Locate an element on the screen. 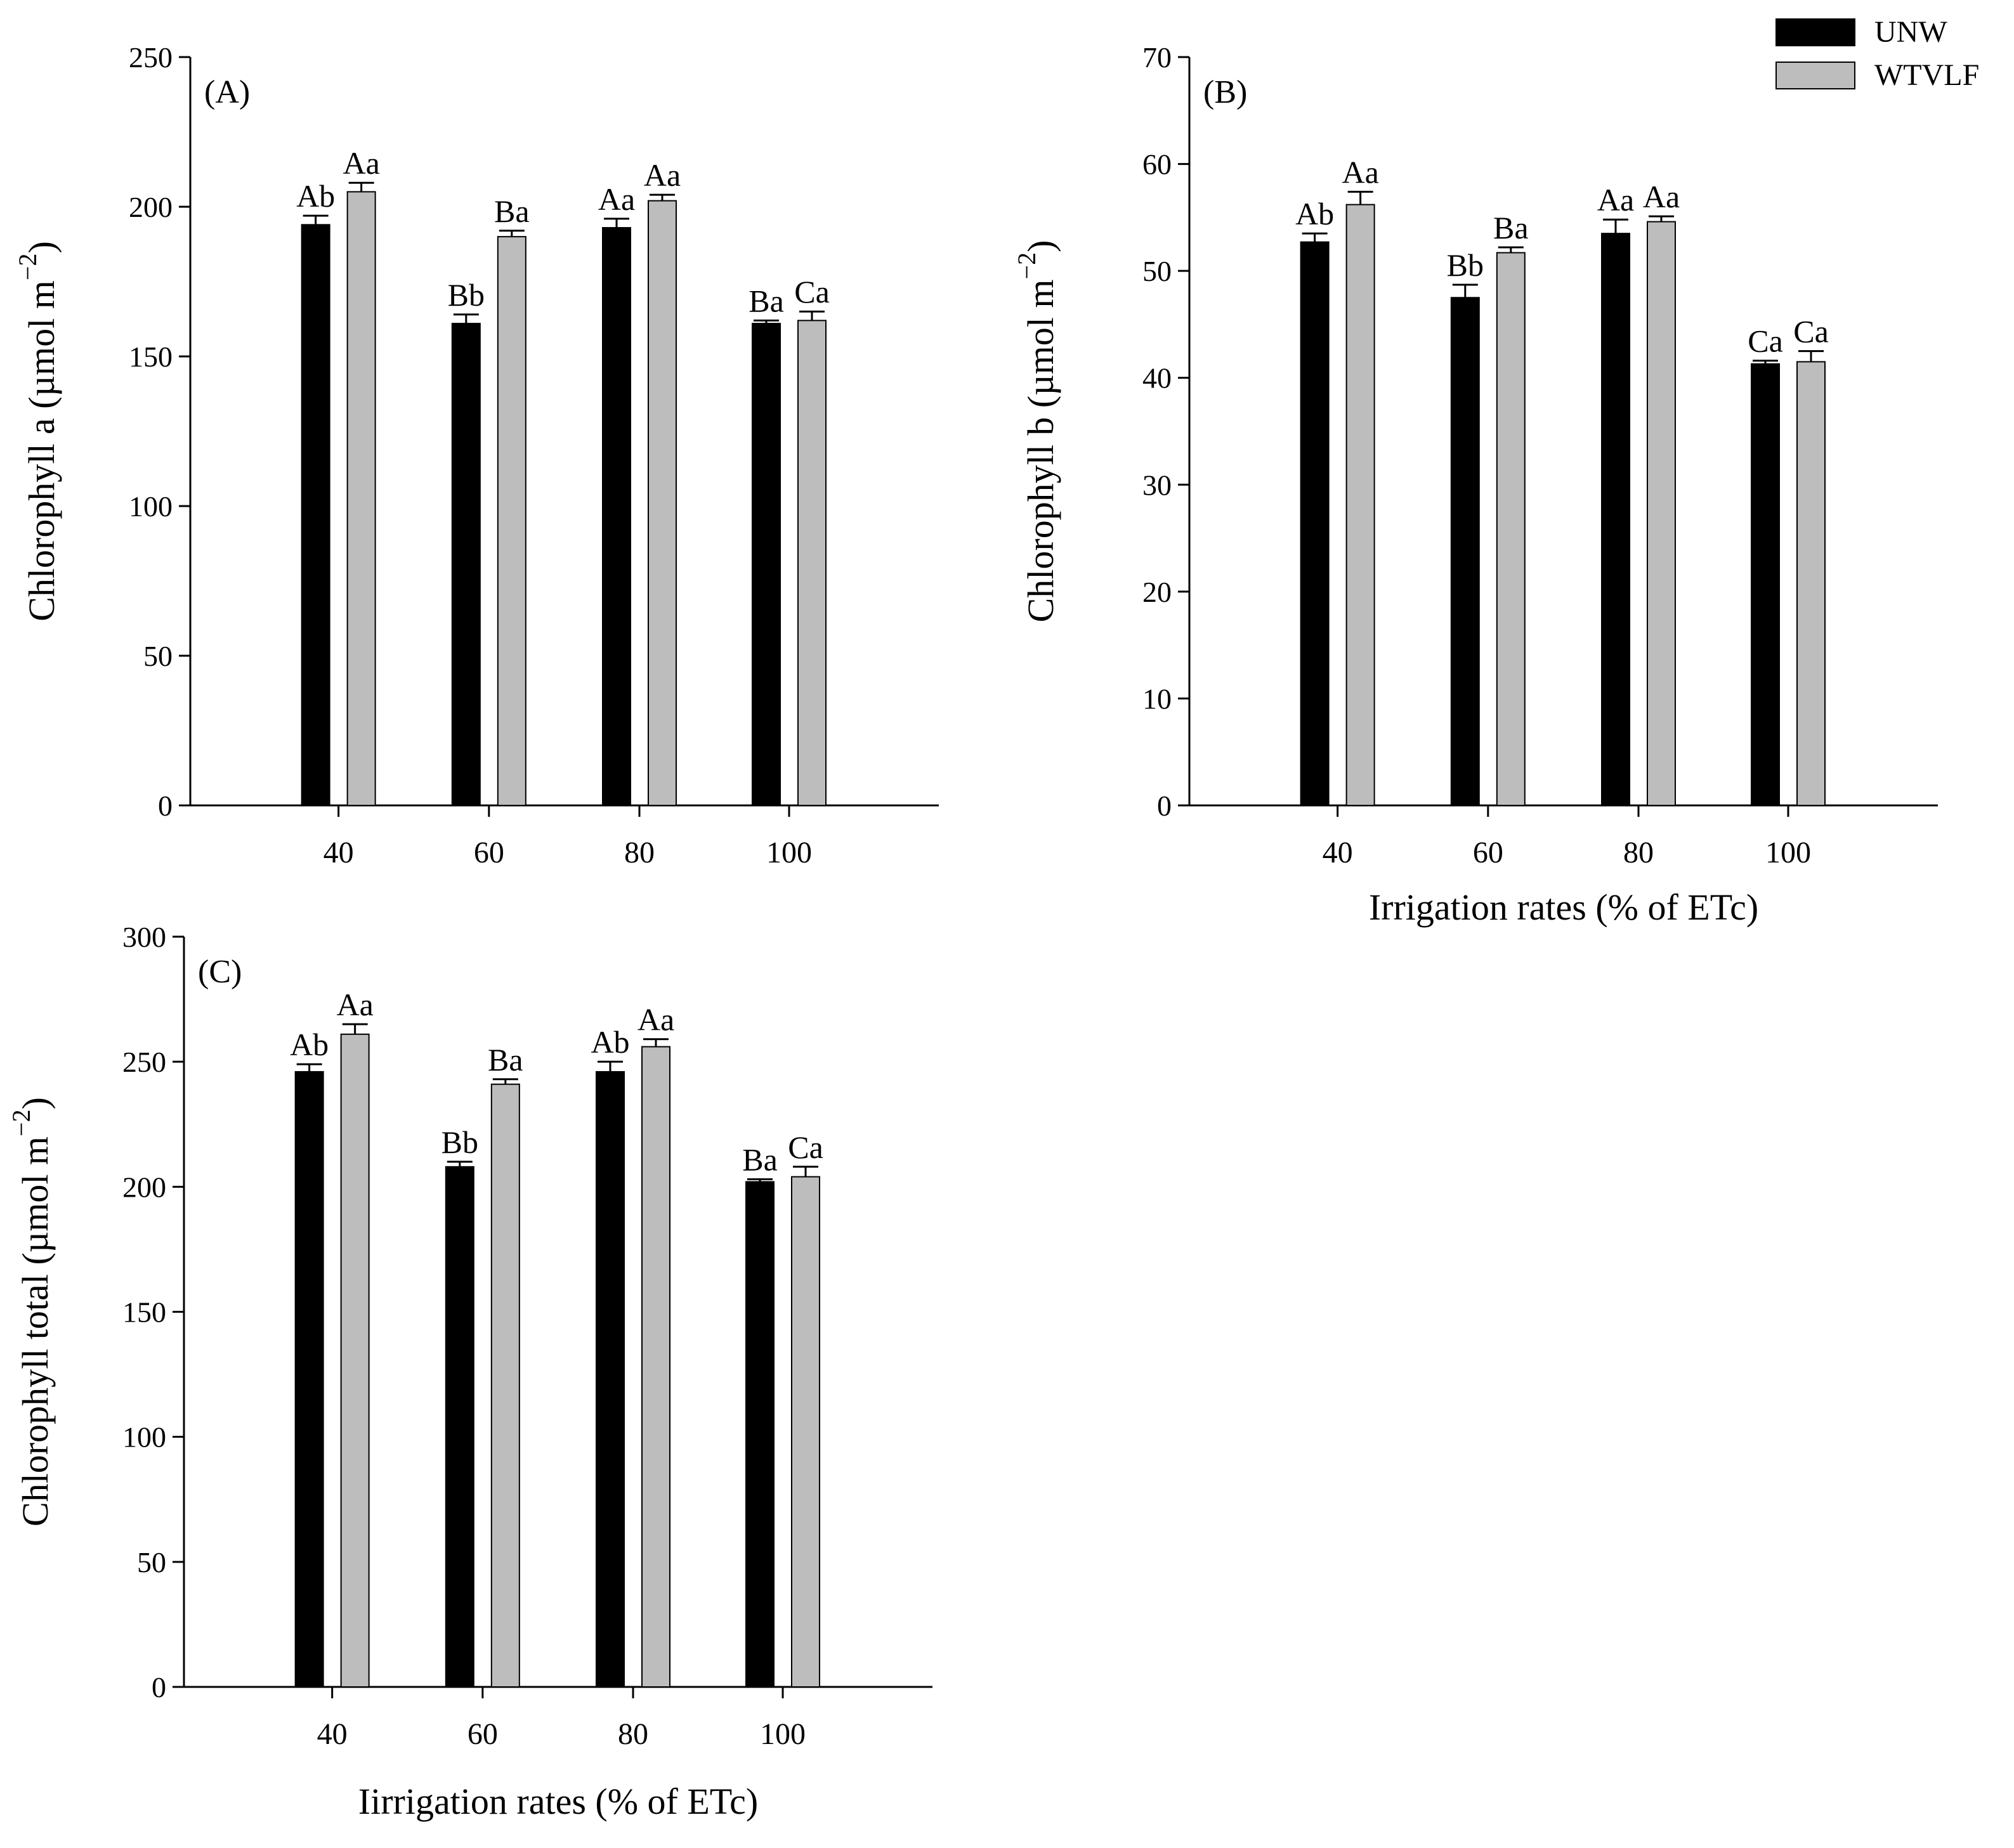 This screenshot has height=1848, width=2014. y-tick-label: 10 is located at coordinates (1157, 698).